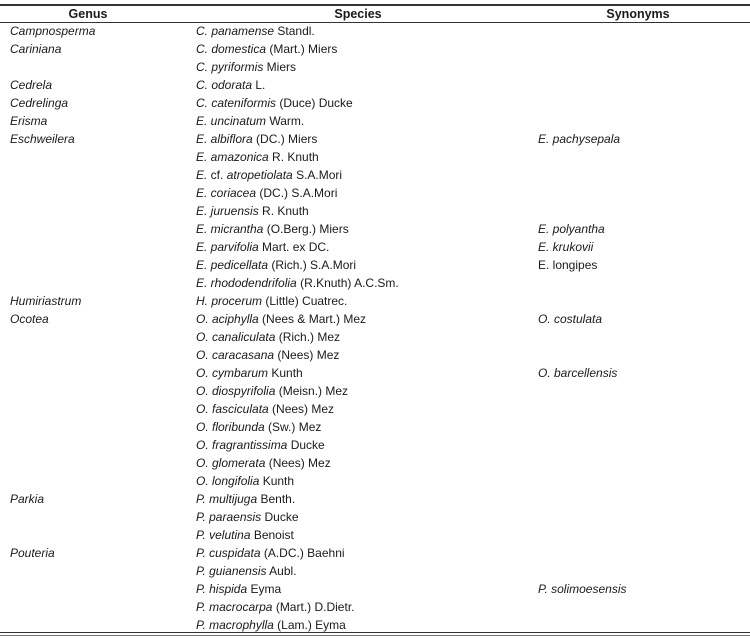 This screenshot has width=750, height=639. What do you see at coordinates (231, 49) in the screenshot?
I see `species-epithet: C. domestica` at bounding box center [231, 49].